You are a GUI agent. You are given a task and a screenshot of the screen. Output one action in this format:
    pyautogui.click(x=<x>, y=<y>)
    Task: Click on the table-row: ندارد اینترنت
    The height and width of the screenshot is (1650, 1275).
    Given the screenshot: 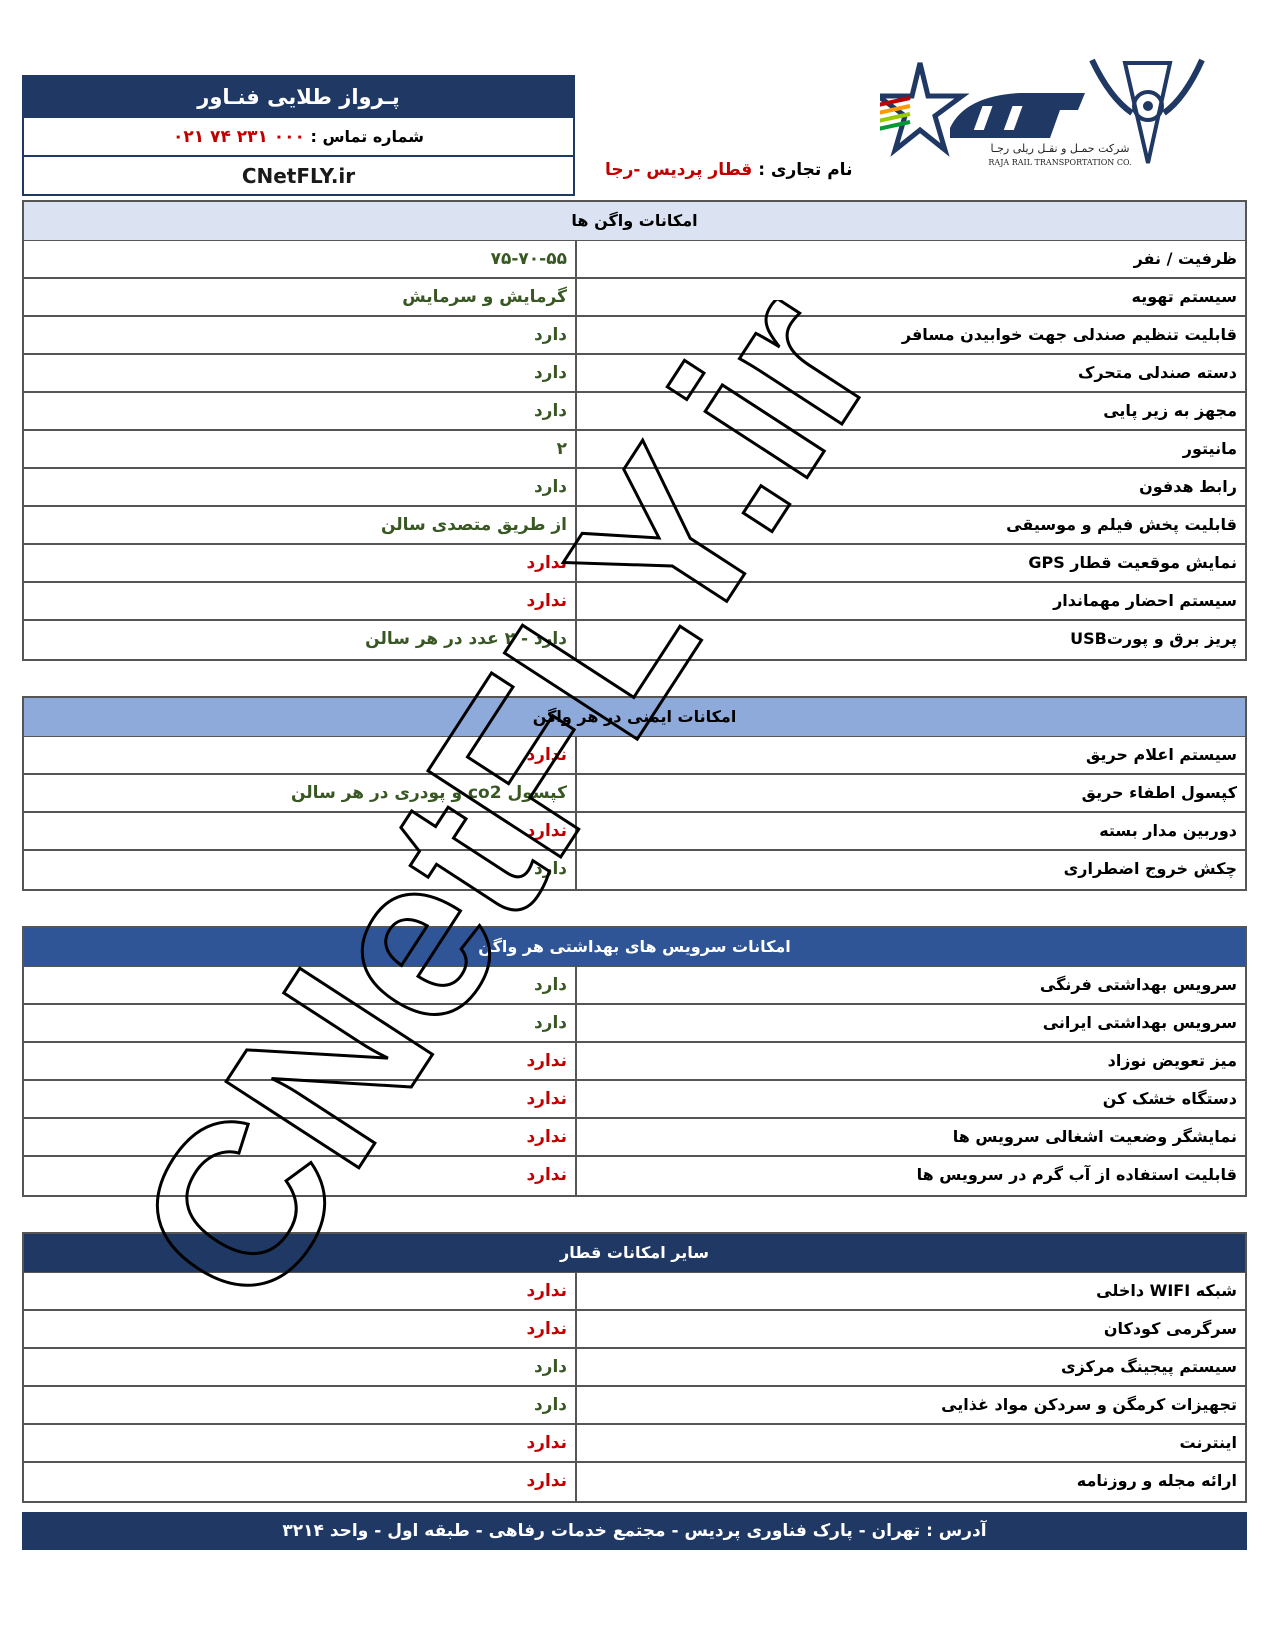 What is the action you would take?
    pyautogui.click(x=634, y=1444)
    